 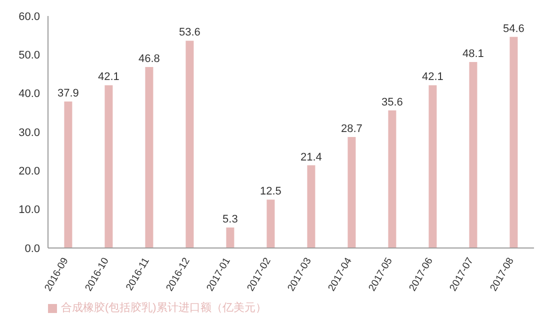 I want to click on y-tick-label: 20.0, so click(x=29, y=172).